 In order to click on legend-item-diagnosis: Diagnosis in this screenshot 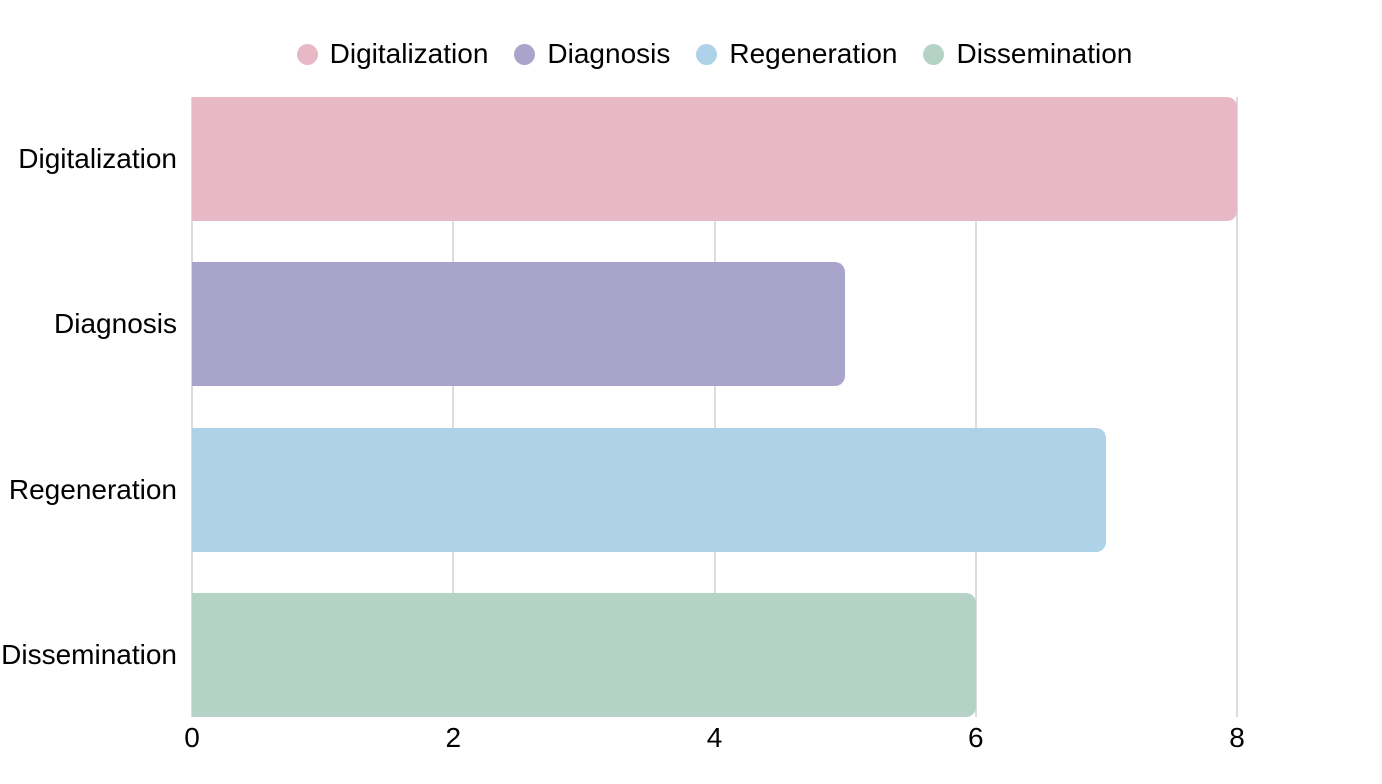, I will do `click(592, 54)`.